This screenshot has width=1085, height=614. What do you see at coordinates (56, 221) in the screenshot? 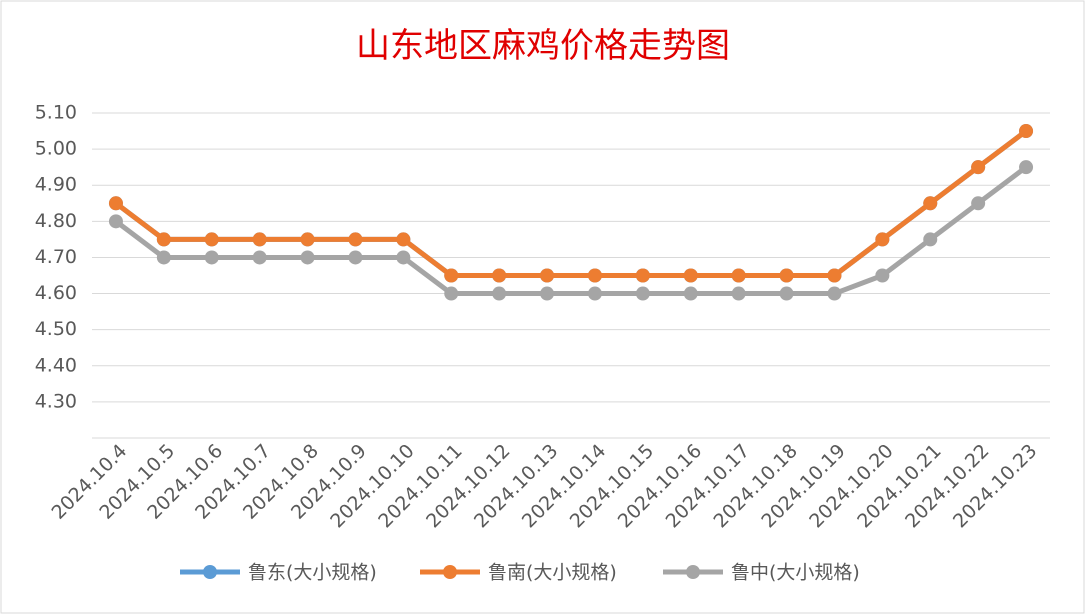
I see `y-tick-label: 4.80` at bounding box center [56, 221].